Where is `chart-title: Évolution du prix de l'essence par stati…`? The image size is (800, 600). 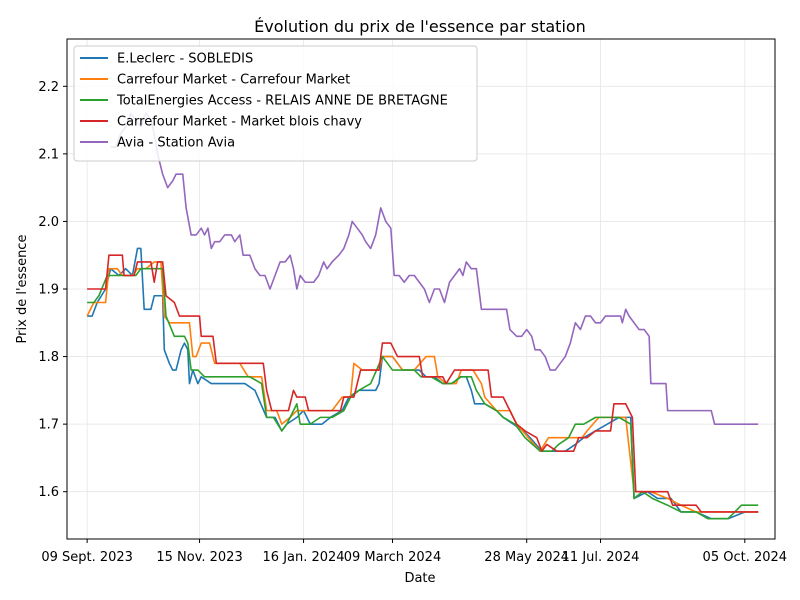 chart-title: Évolution du prix de l'essence par stati… is located at coordinates (420, 26).